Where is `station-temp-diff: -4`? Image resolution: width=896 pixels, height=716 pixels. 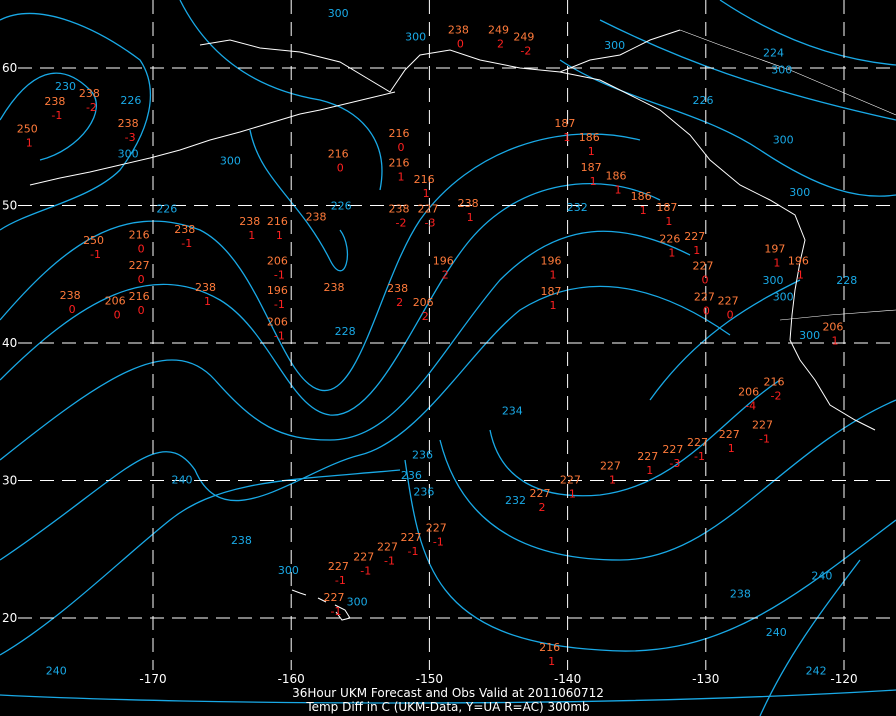
station-temp-diff: -4 is located at coordinates (750, 405).